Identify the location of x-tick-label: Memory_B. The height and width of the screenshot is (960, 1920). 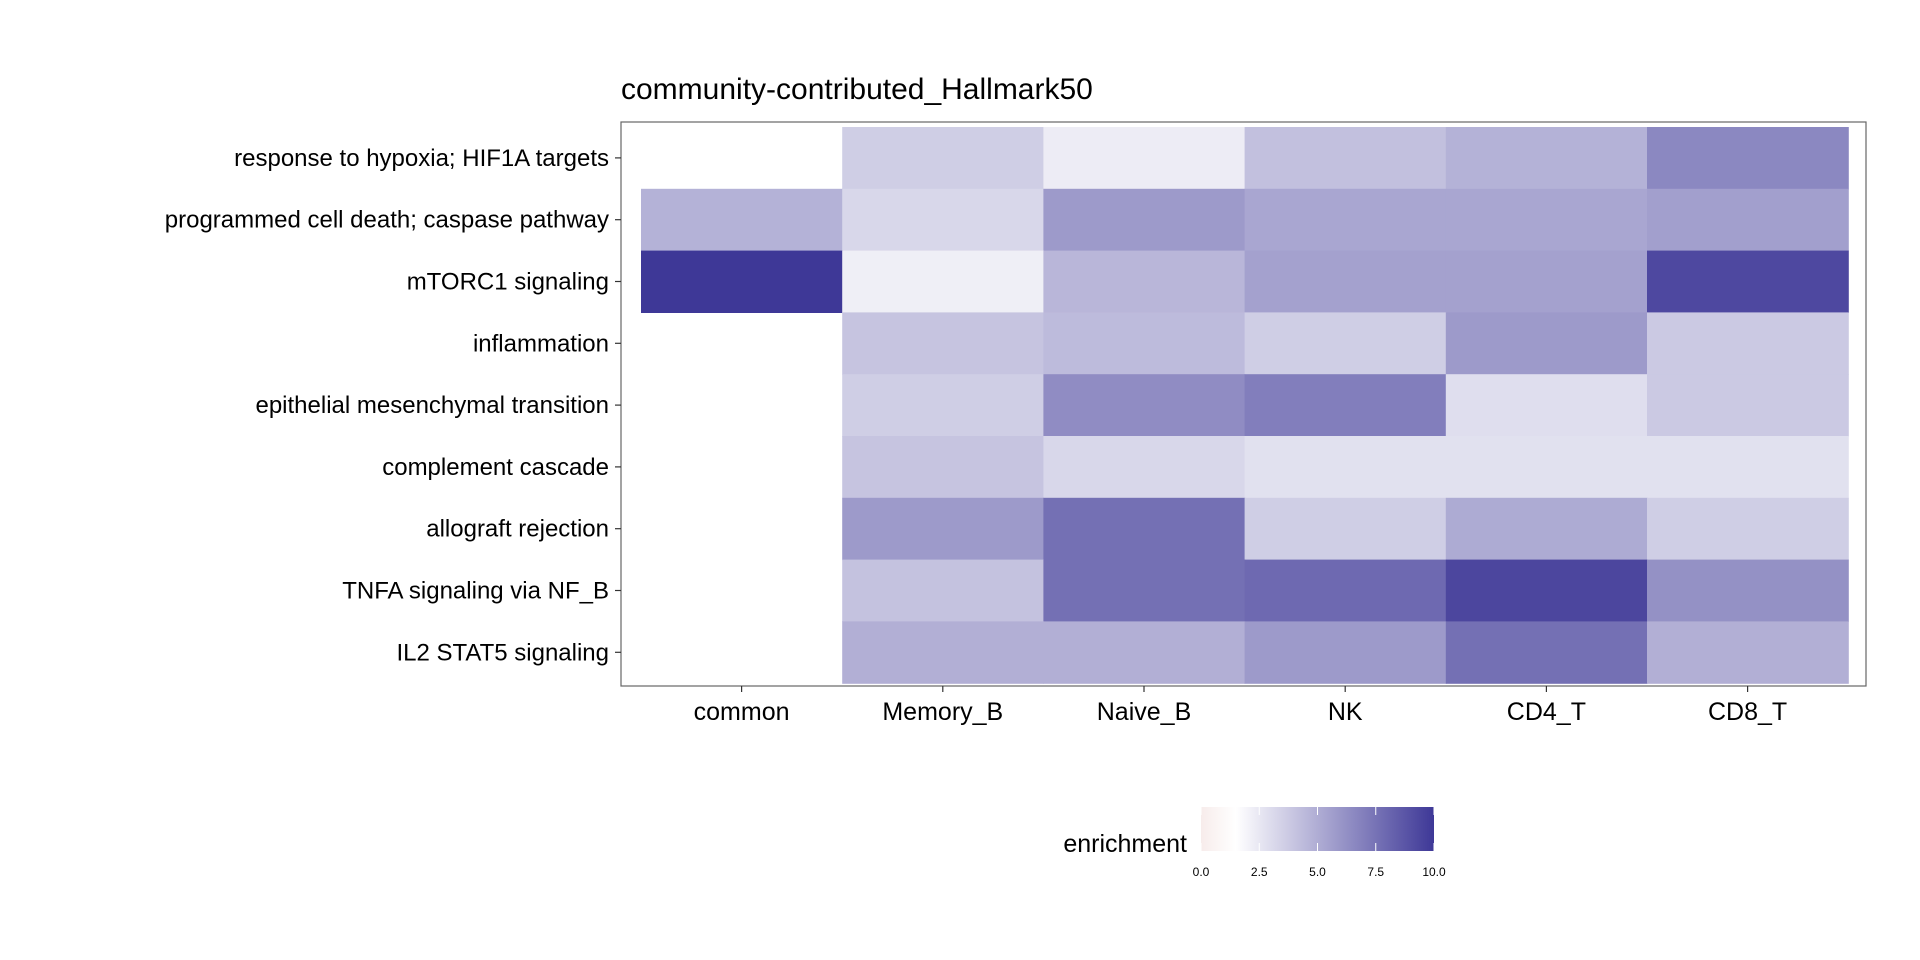
(942, 712).